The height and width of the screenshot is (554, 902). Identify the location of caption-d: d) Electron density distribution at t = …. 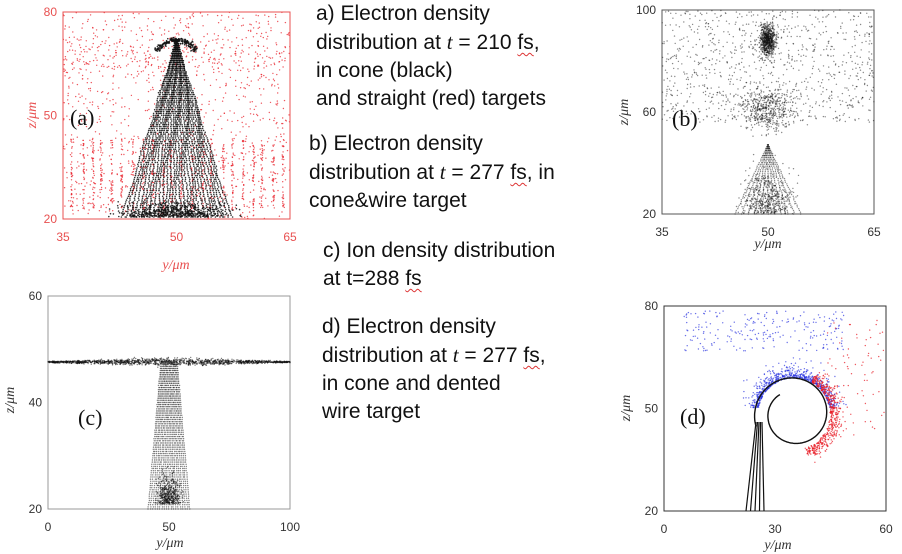
(434, 369).